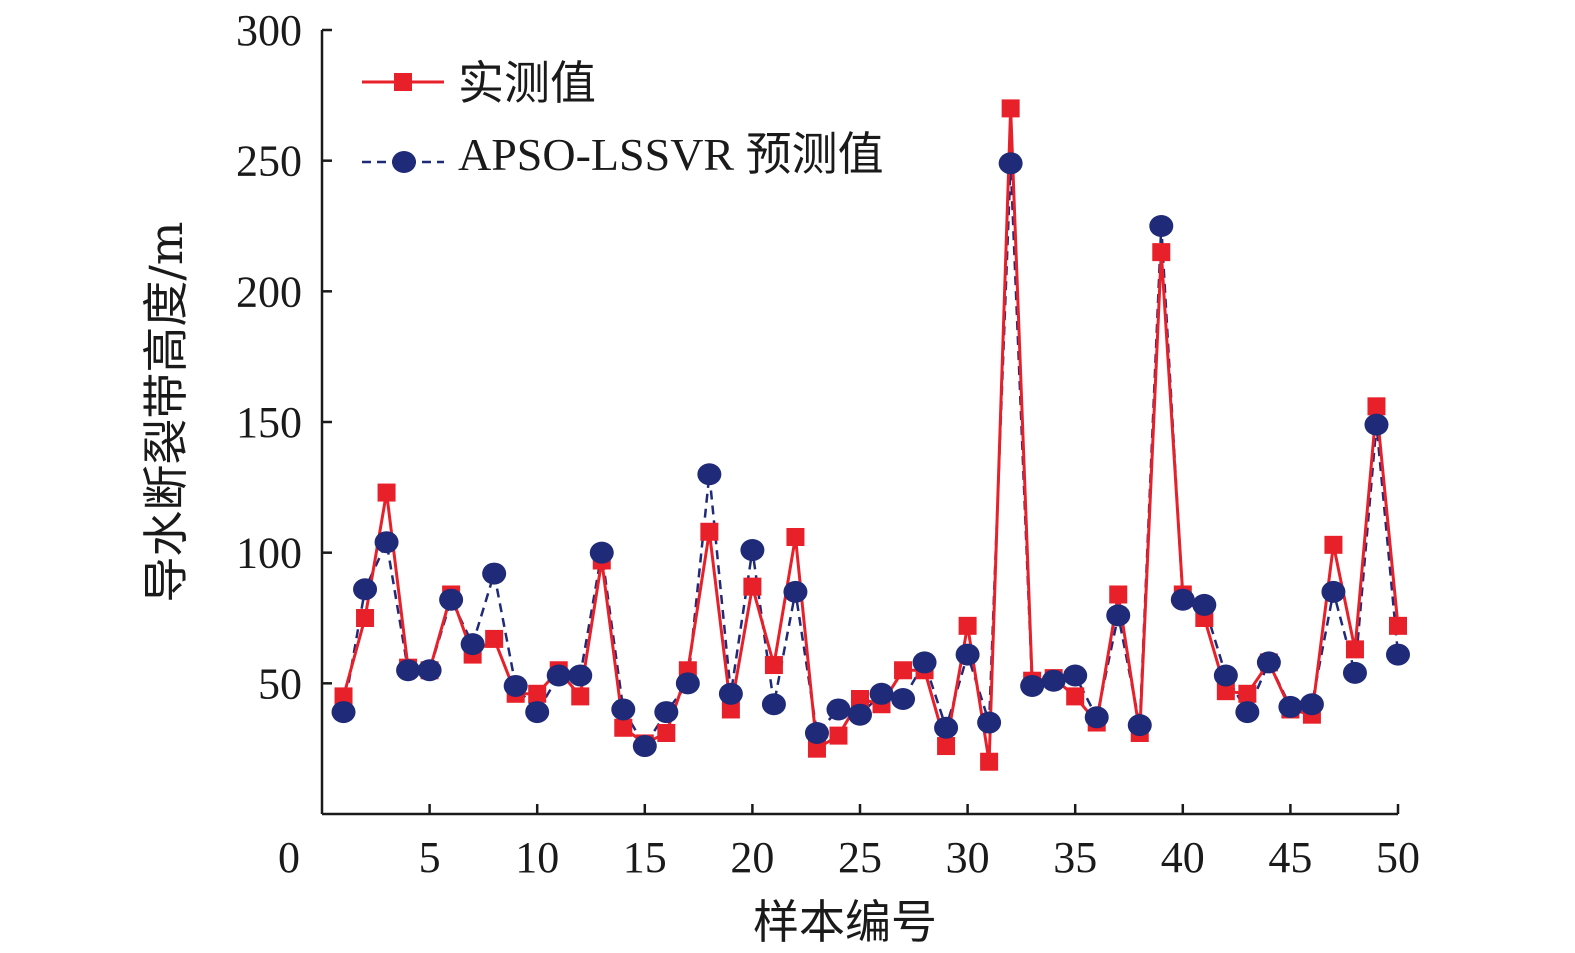 This screenshot has width=1575, height=953. Describe the element at coordinates (269, 30) in the screenshot. I see `y-tick-label: 300` at that location.